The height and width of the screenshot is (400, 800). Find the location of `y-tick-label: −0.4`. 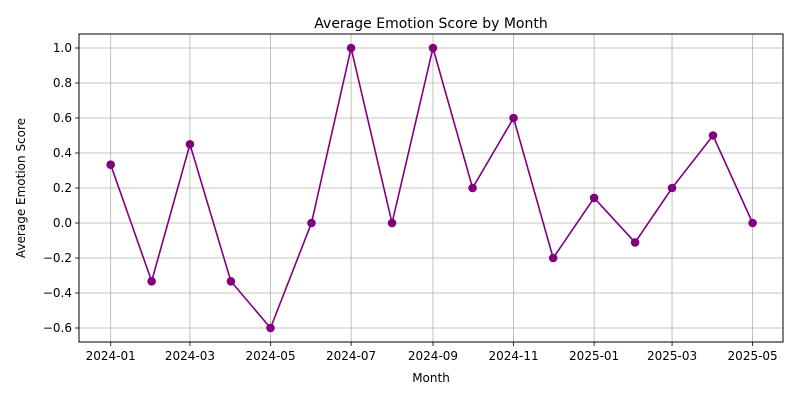

y-tick-label: −0.4 is located at coordinates (57, 293).